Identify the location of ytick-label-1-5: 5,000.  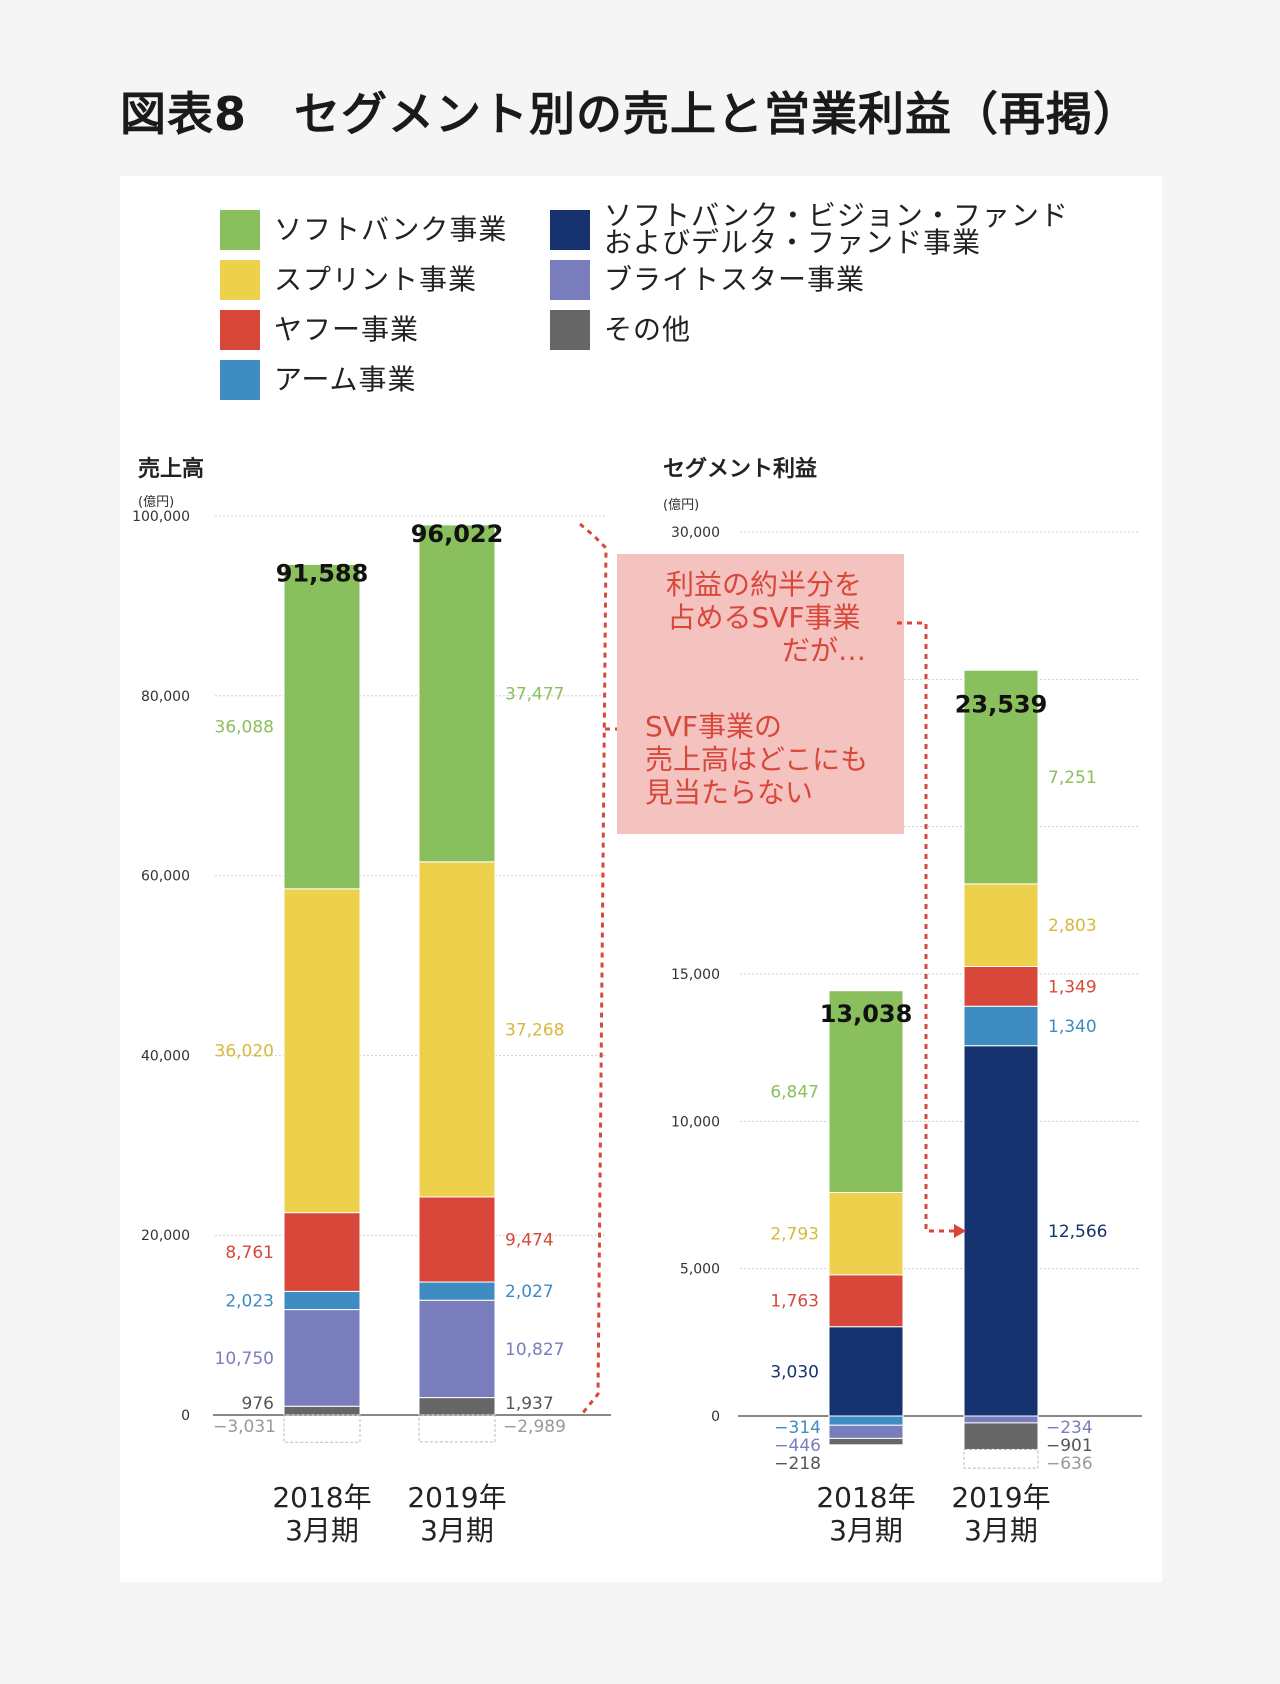
(700, 1270).